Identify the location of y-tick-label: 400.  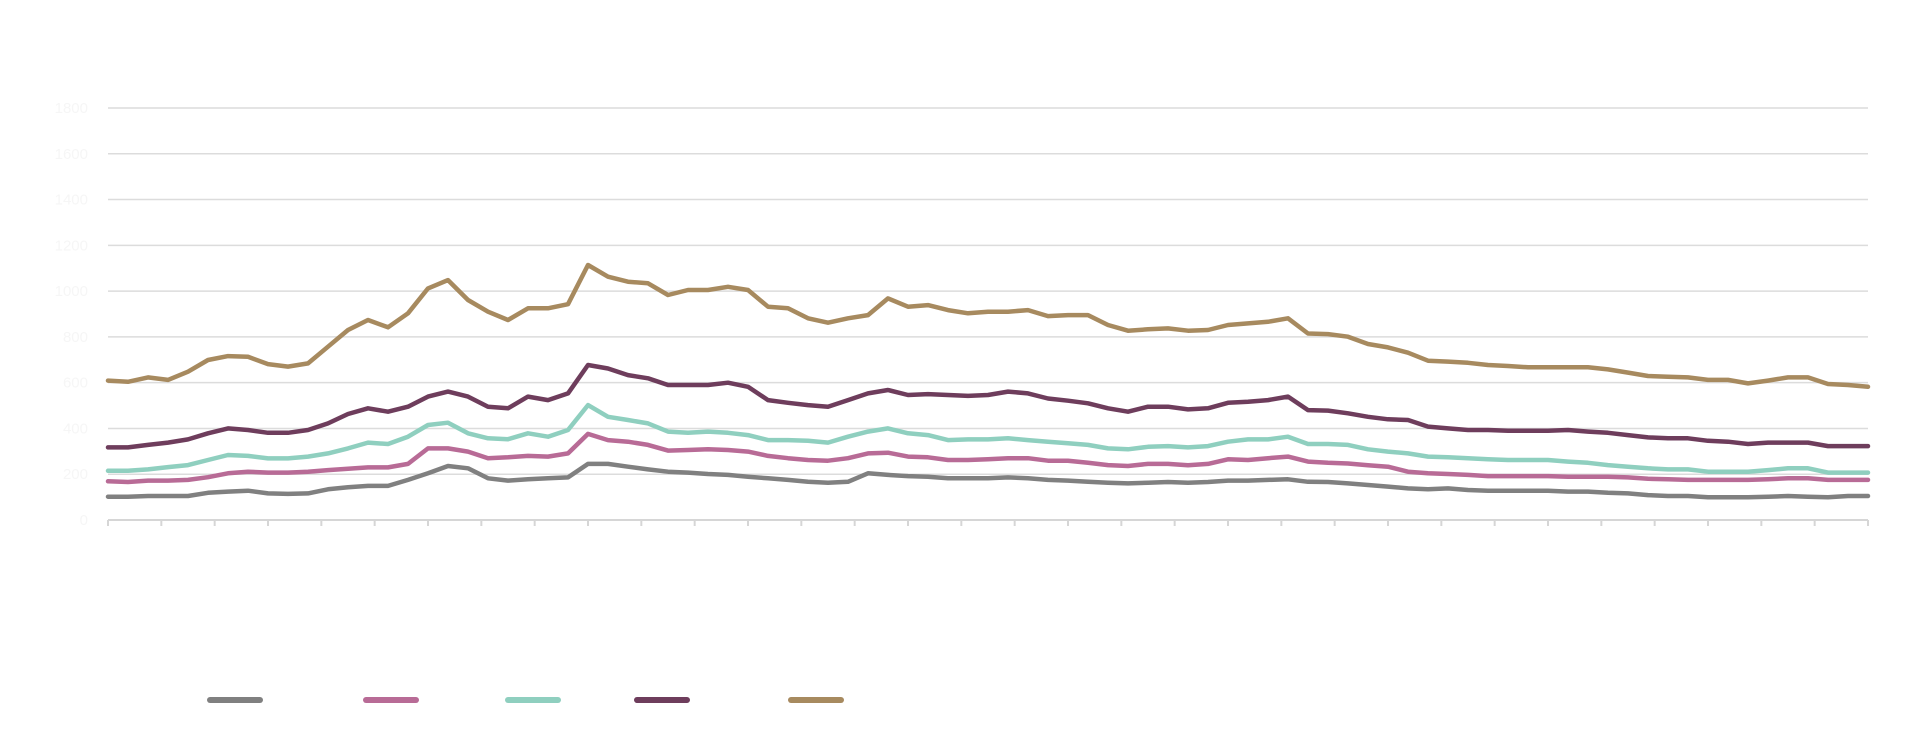
(75, 428).